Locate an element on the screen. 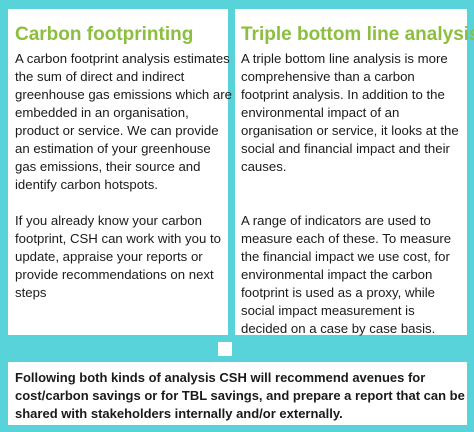 This screenshot has width=474, height=432. text-line: measure each of these. To measure is located at coordinates (346, 238).